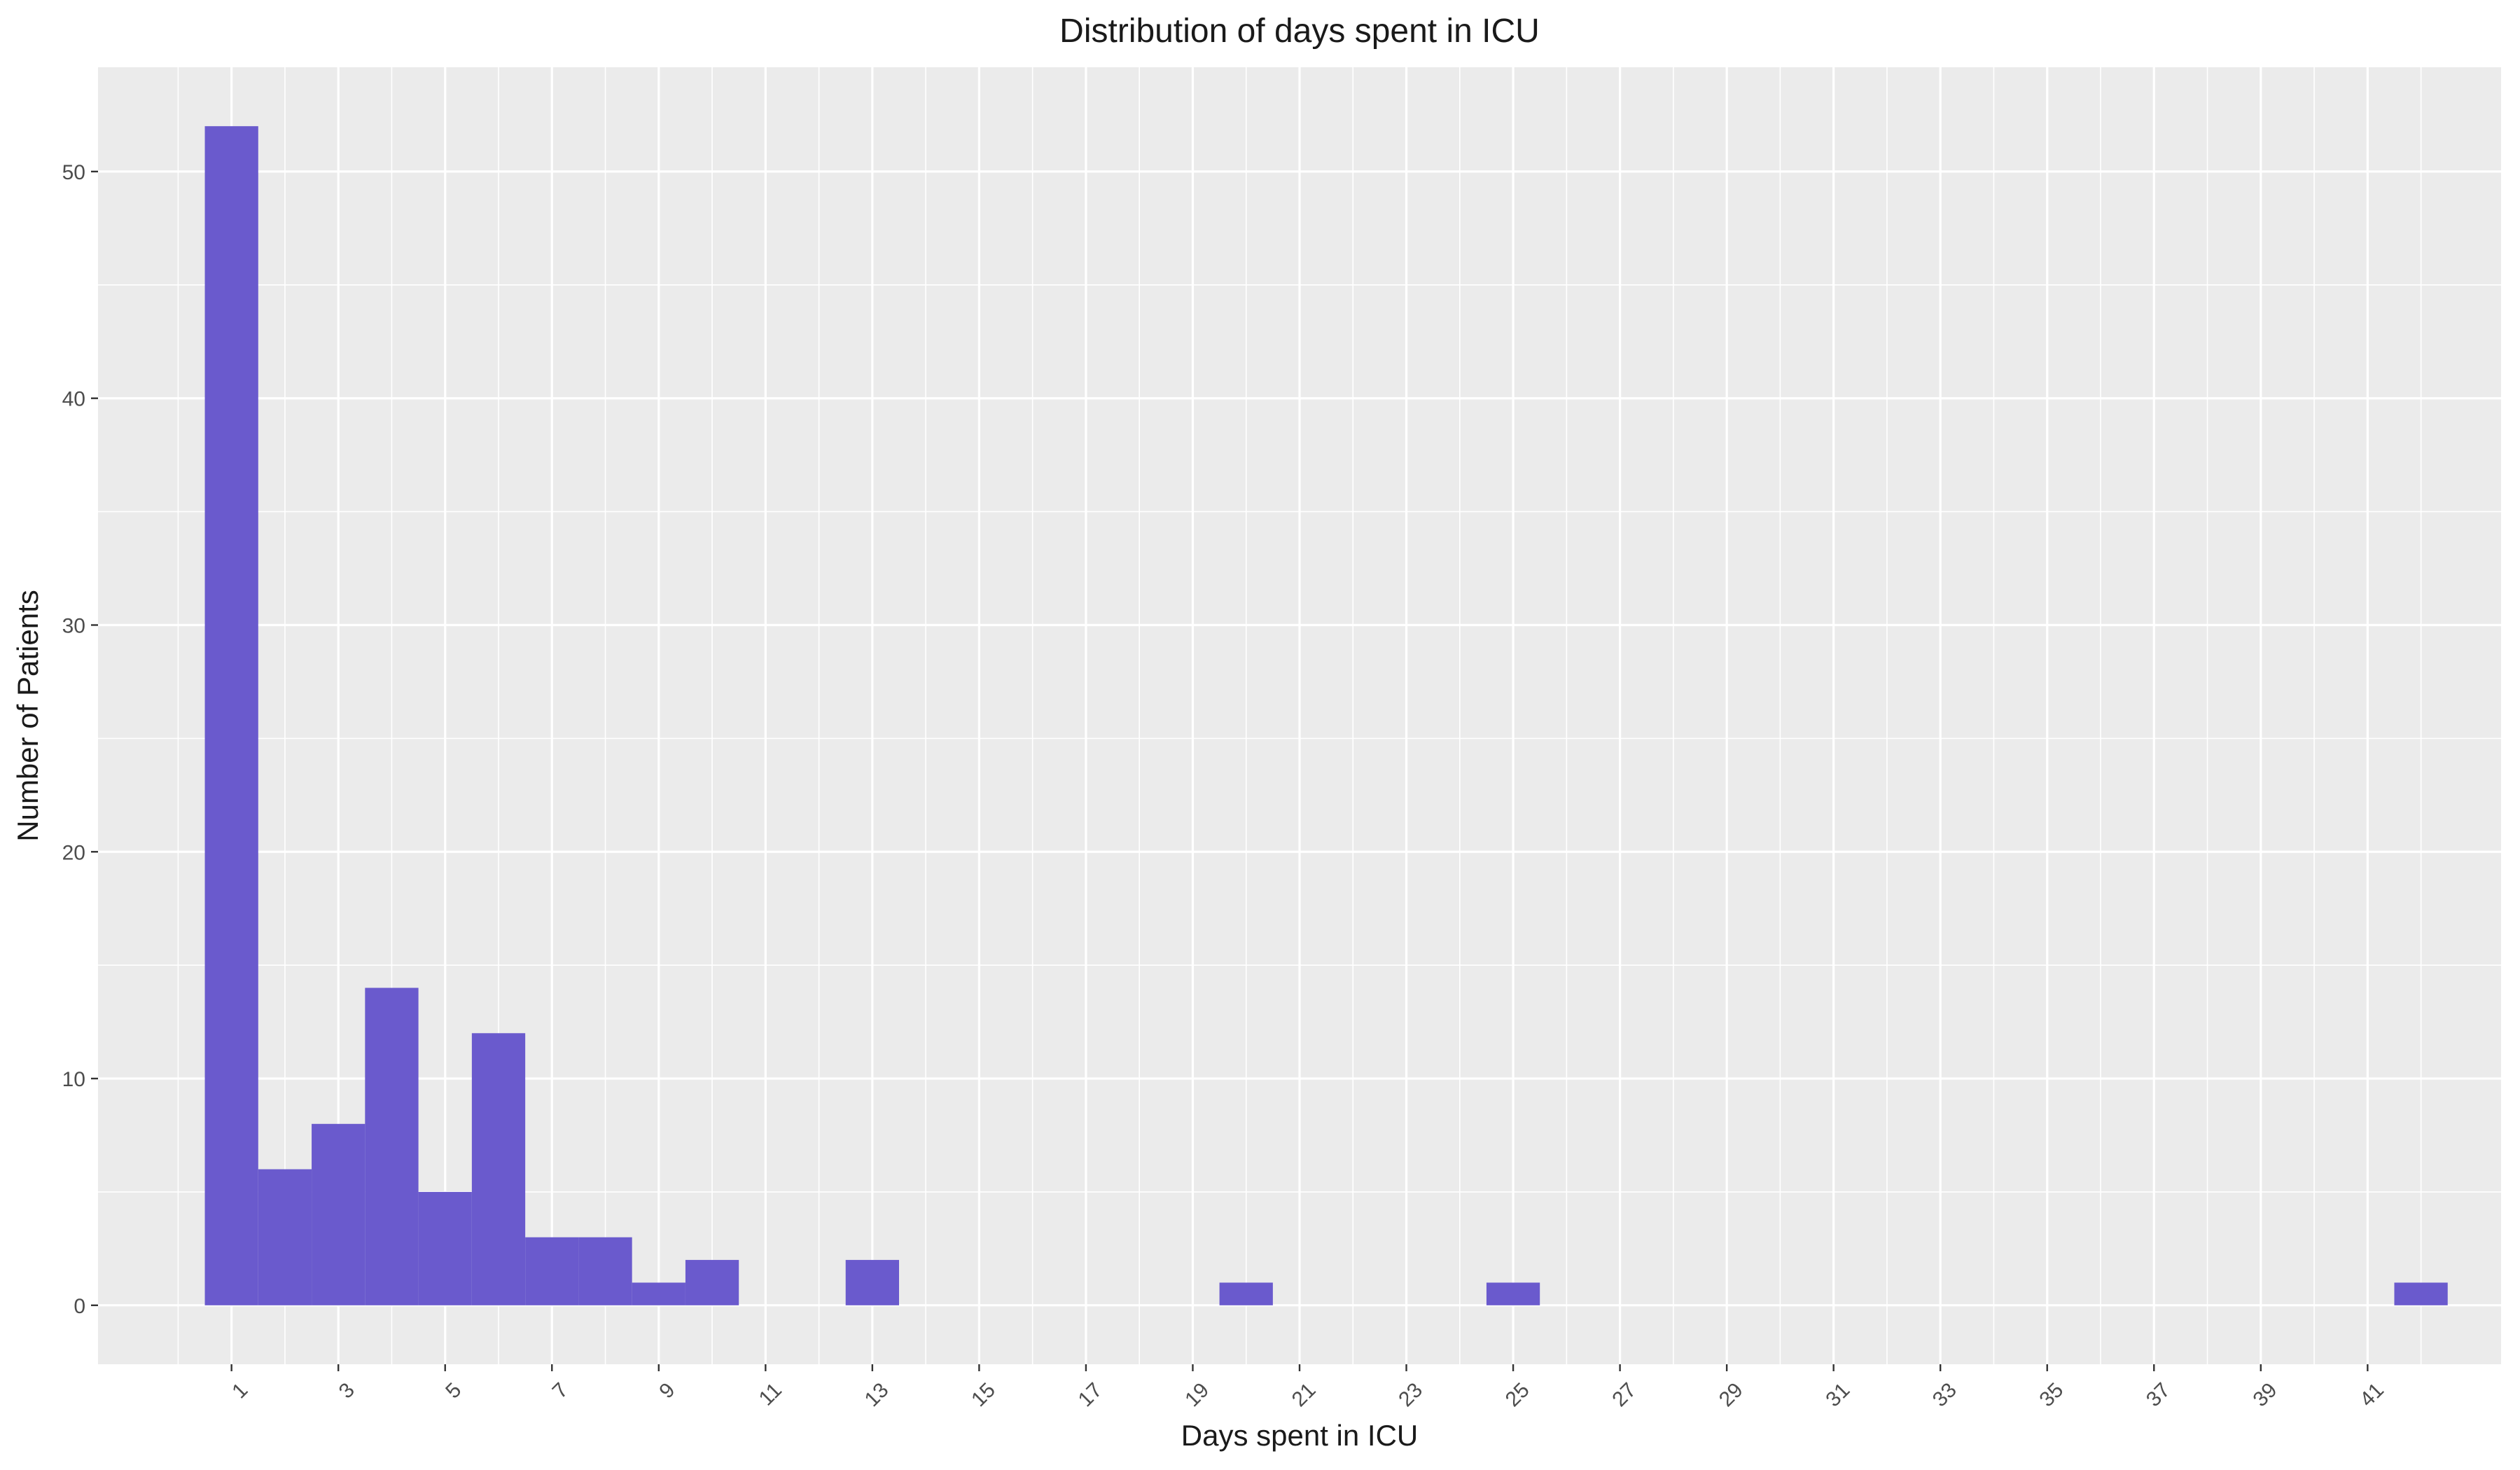 The height and width of the screenshot is (1470, 2520). What do you see at coordinates (27, 716) in the screenshot?
I see `y-axis-label: Number of Patients` at bounding box center [27, 716].